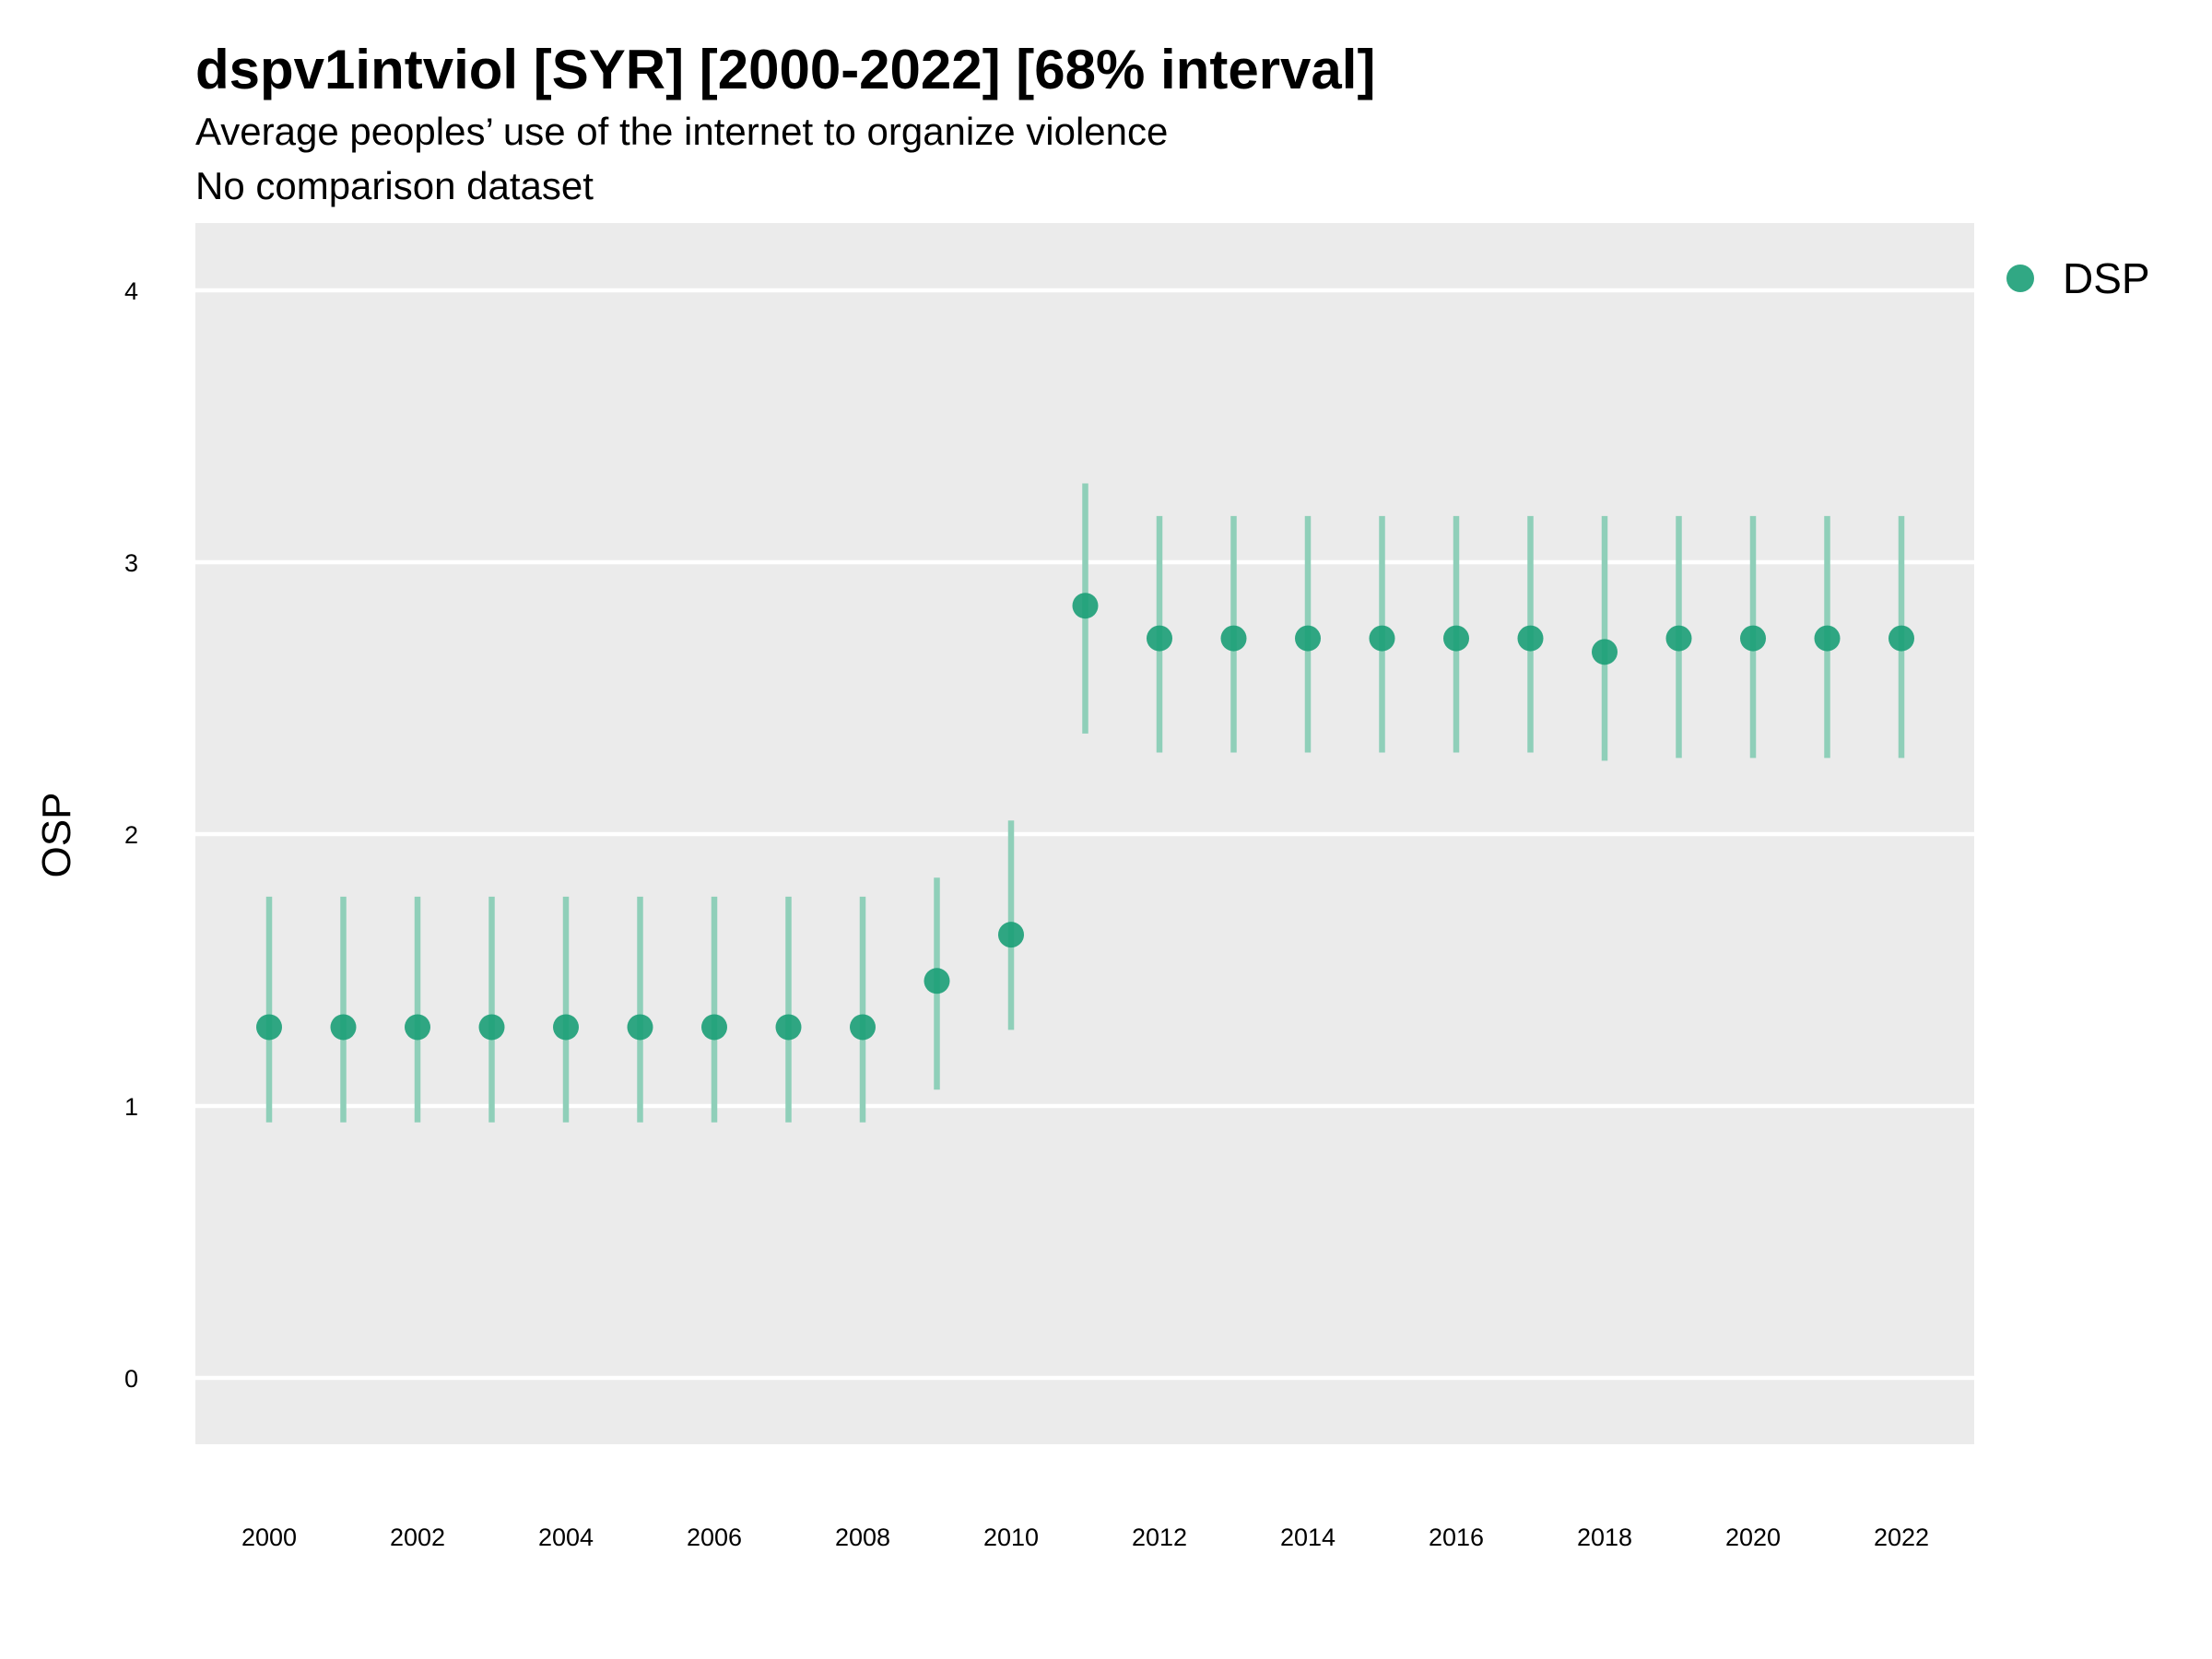 This screenshot has width=2212, height=1659. I want to click on x-tick-label-2014: 2014, so click(1307, 1537).